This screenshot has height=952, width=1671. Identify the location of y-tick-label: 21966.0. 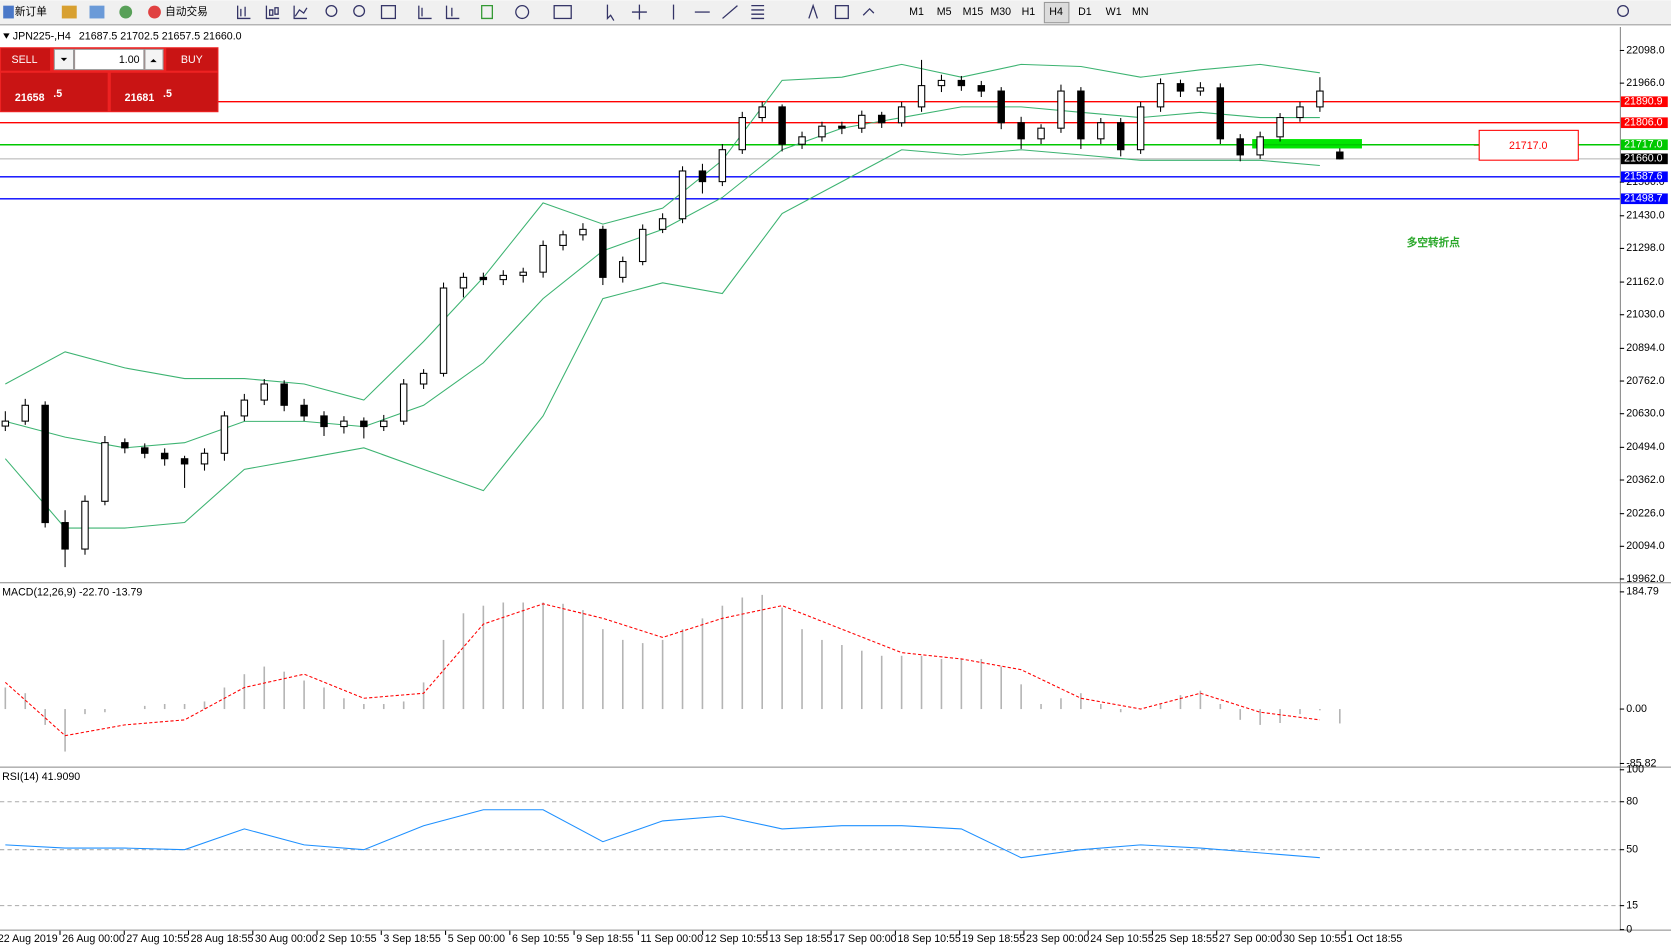
(1645, 83).